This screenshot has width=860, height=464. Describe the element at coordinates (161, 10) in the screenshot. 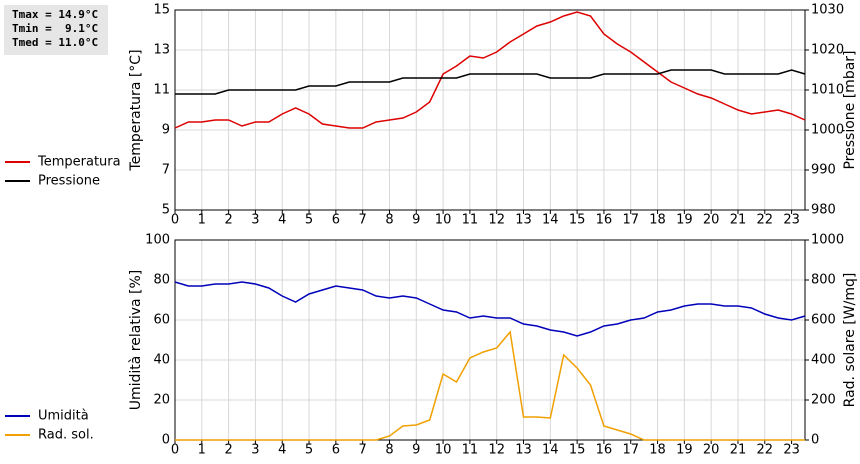

I see `y-tick-label: 15` at that location.